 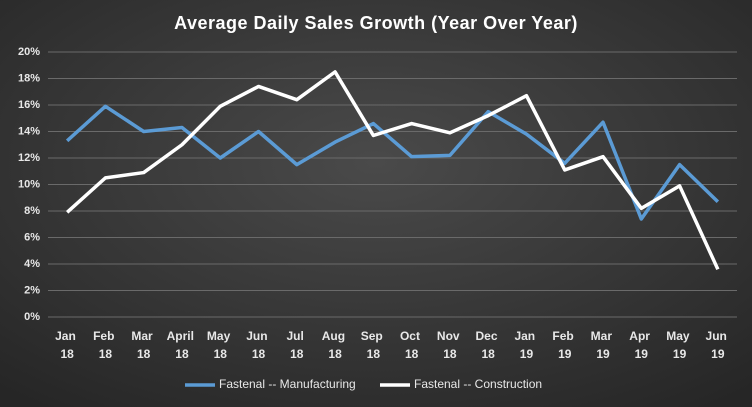 I want to click on x-tick-label: Mar 18, so click(x=143, y=345).